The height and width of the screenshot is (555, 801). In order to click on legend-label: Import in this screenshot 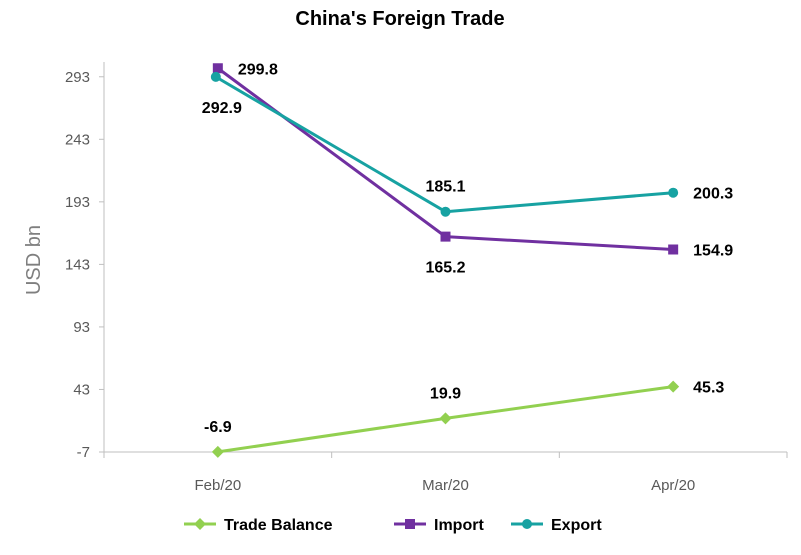, I will do `click(459, 525)`.